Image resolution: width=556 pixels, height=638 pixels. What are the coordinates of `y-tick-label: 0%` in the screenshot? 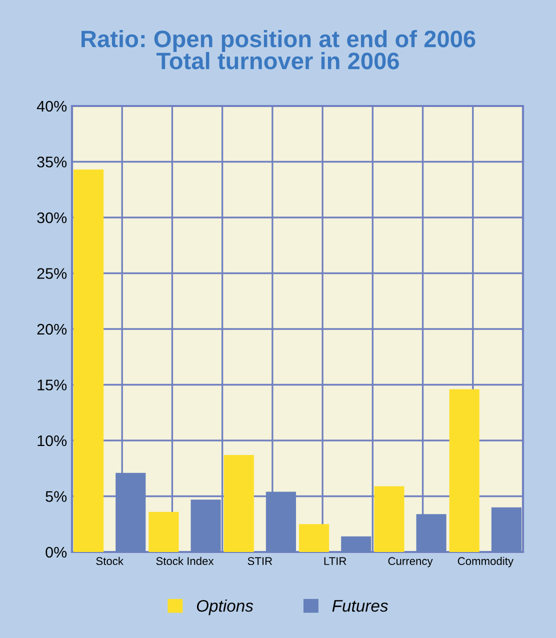 It's located at (56, 552).